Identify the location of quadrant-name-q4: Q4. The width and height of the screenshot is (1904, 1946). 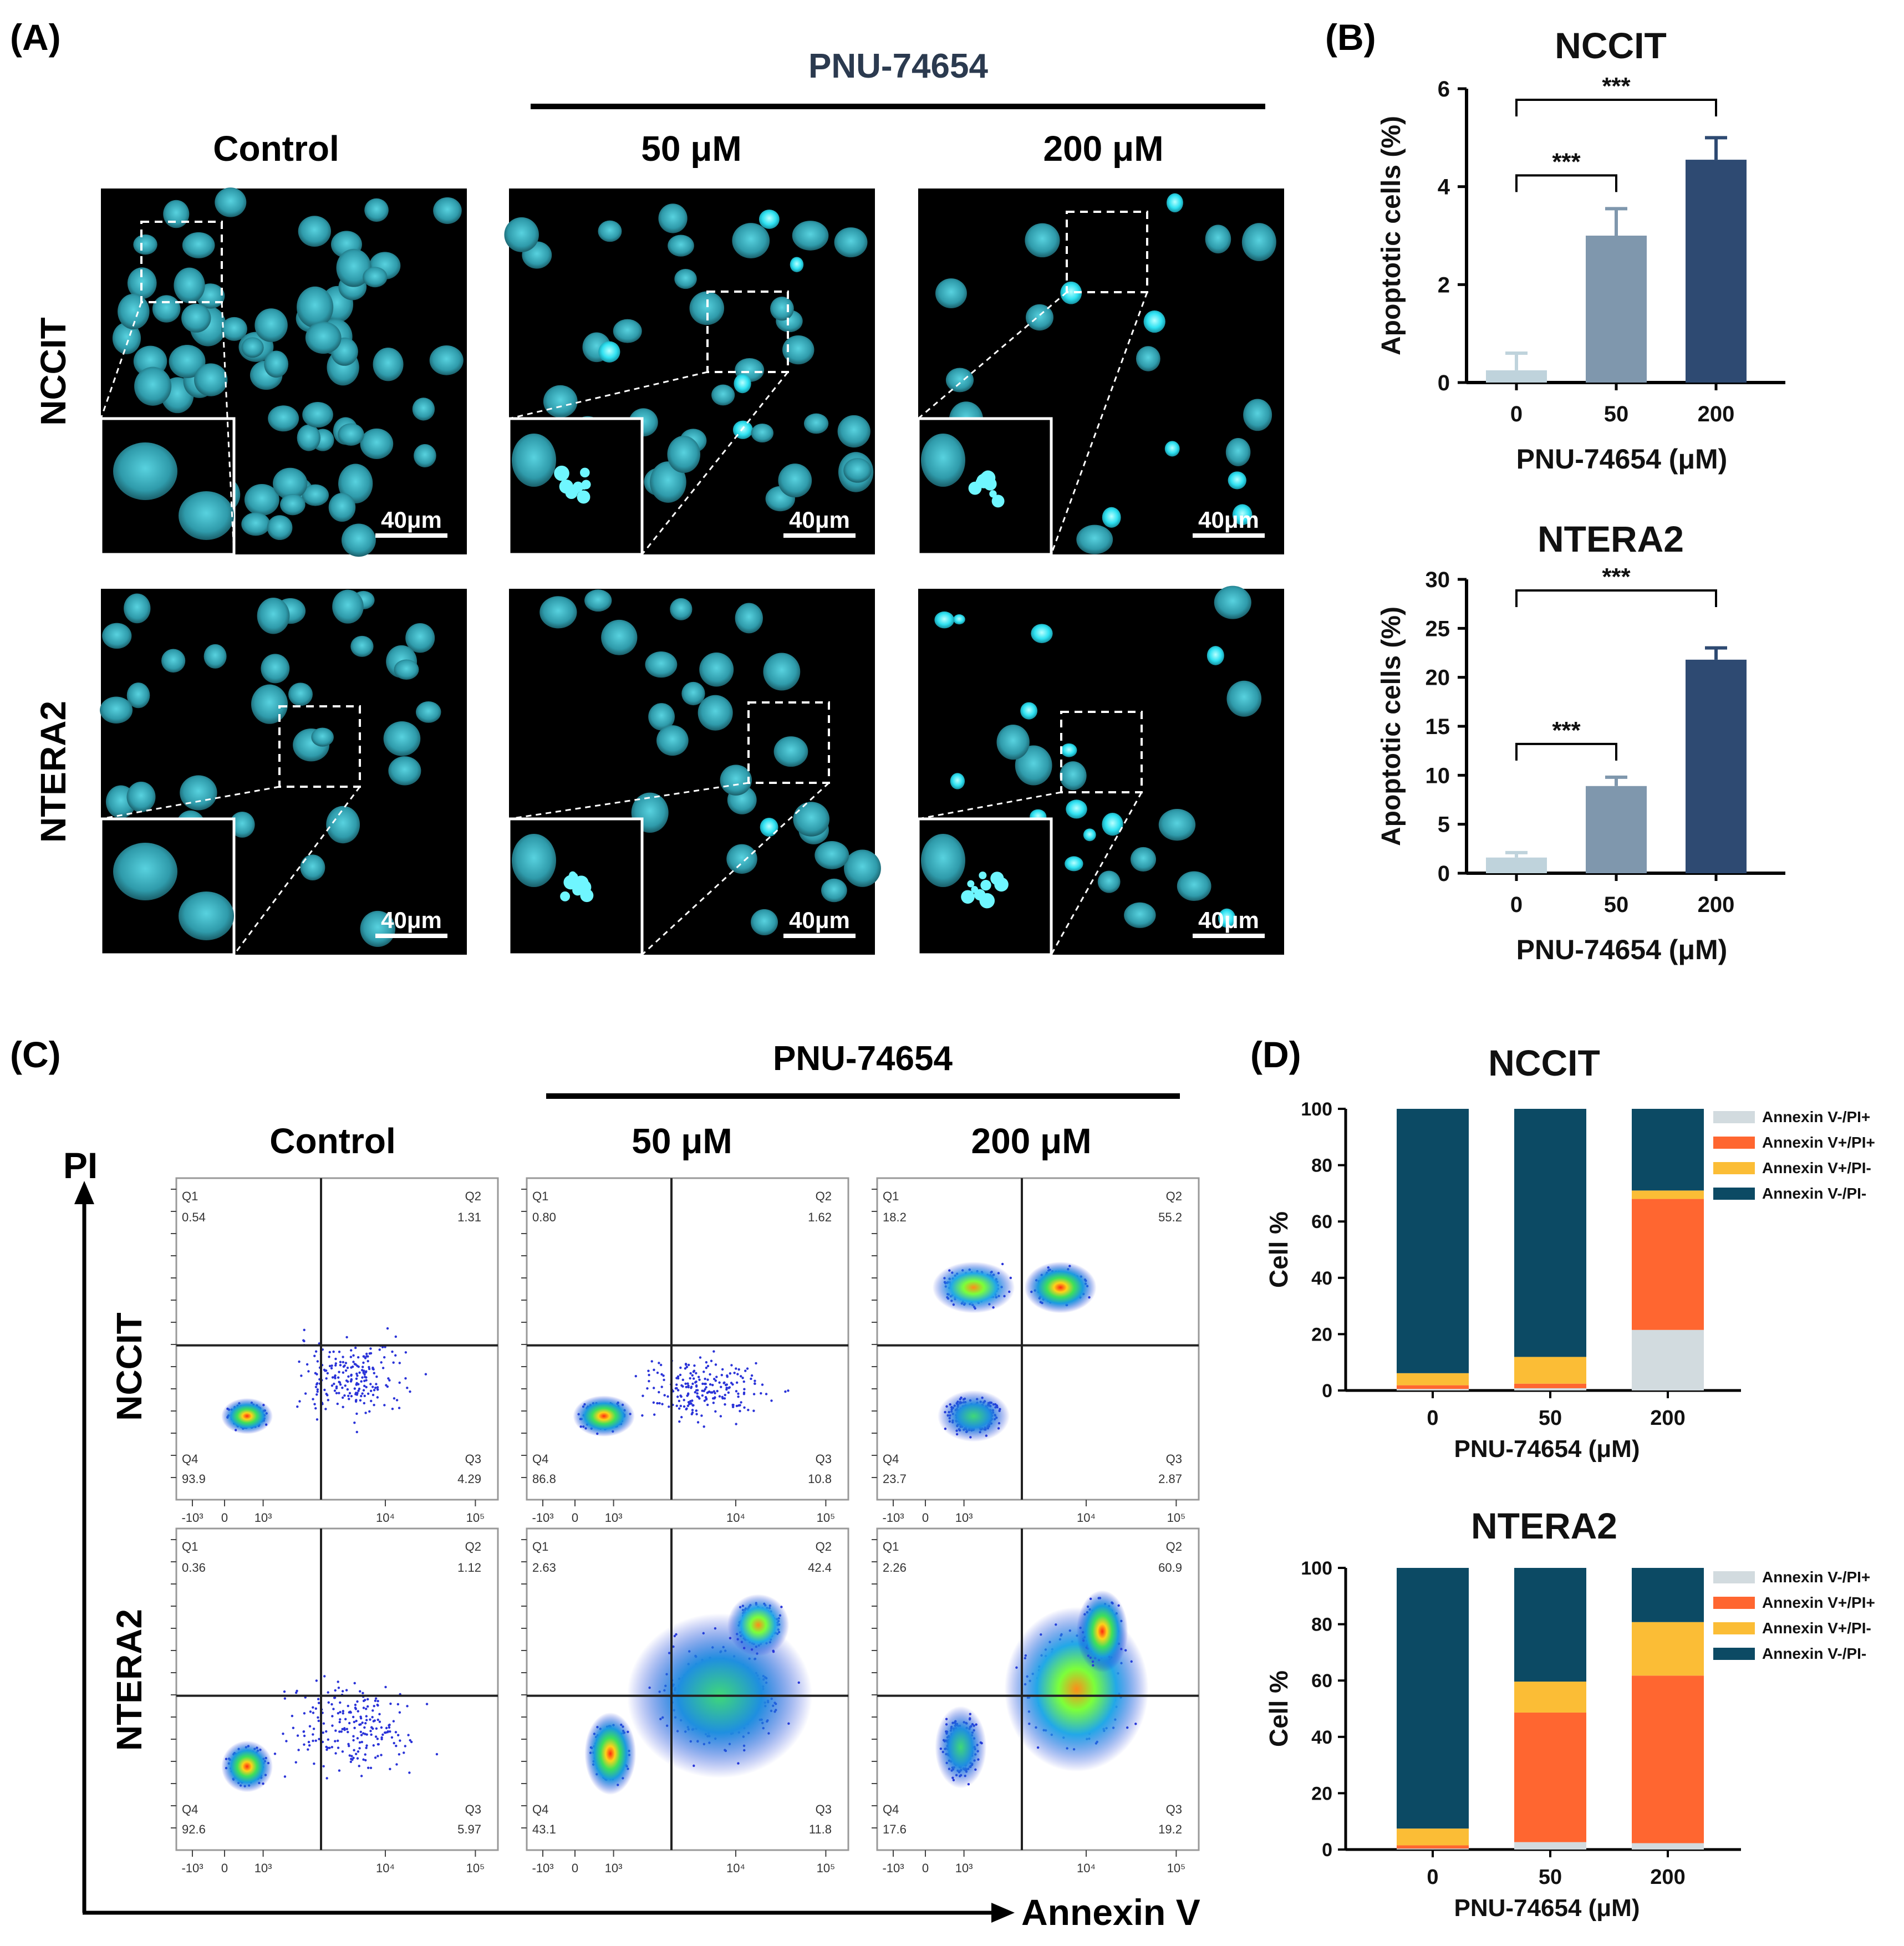
(891, 1459).